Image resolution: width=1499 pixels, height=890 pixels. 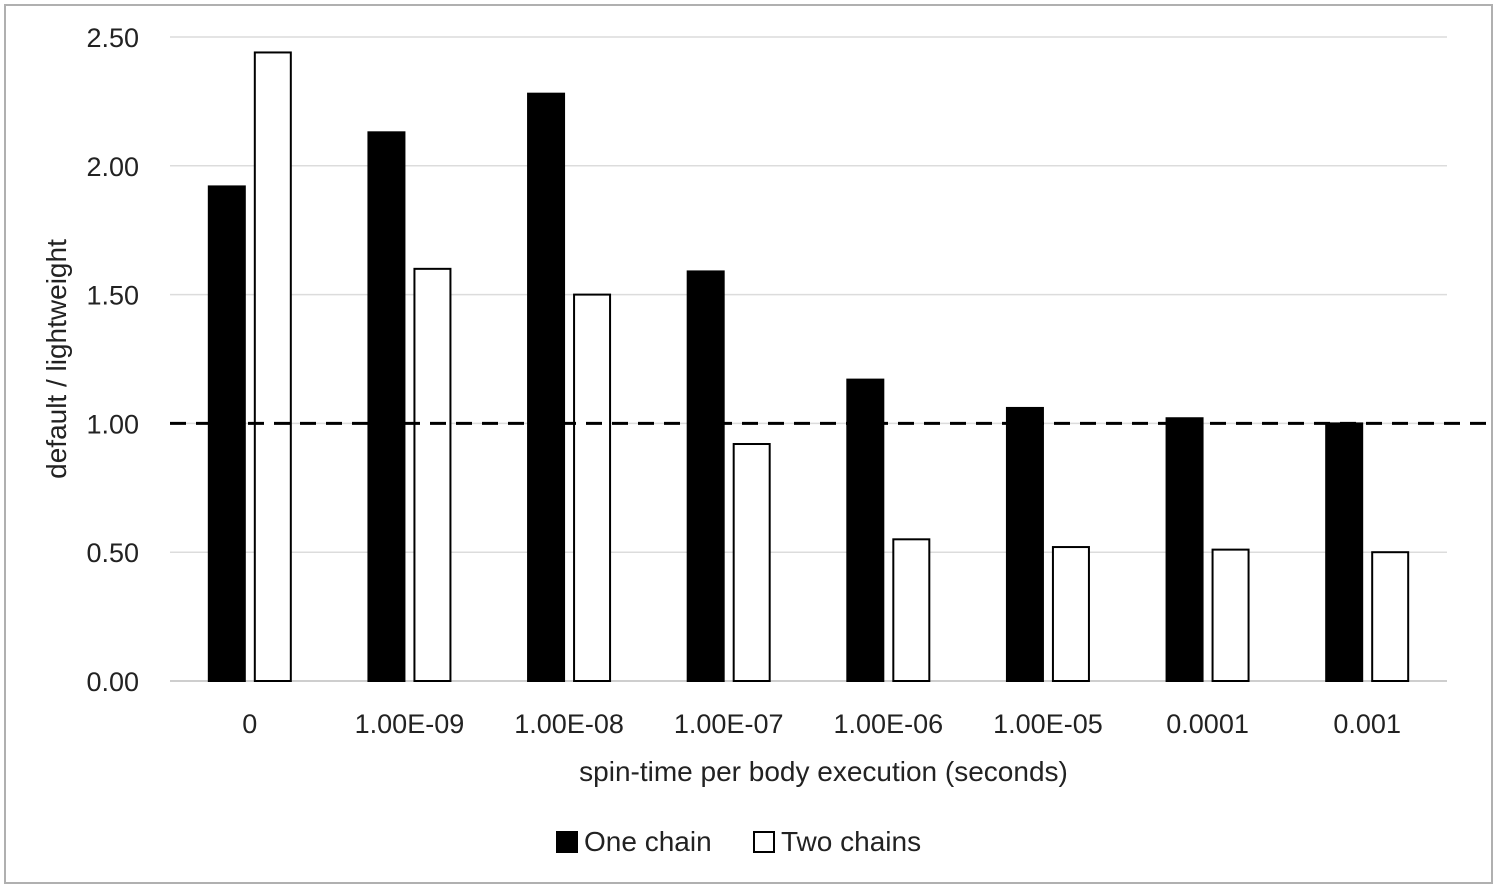 I want to click on y-tick-label: 0.00, so click(x=112, y=682).